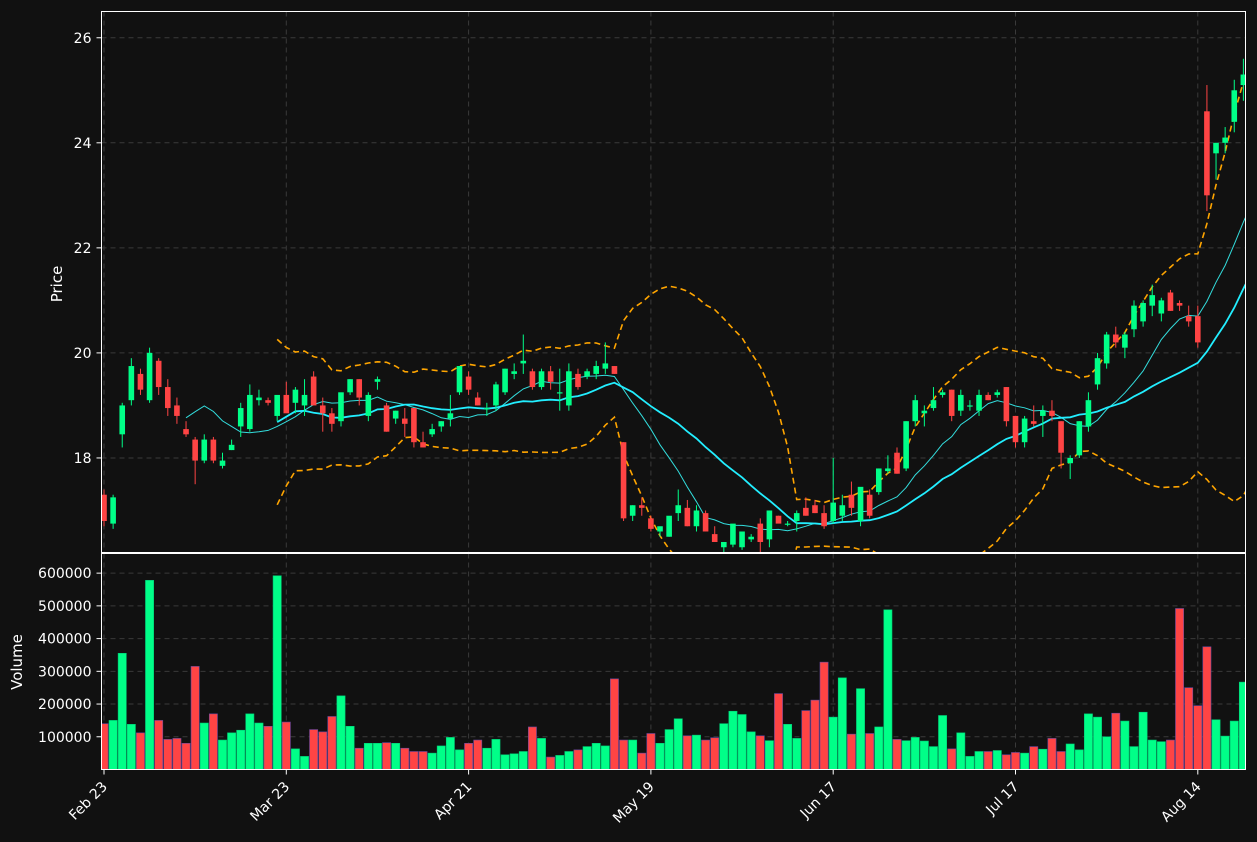 This screenshot has height=842, width=1257. I want to click on price-tick-label: 22, so click(83, 249).